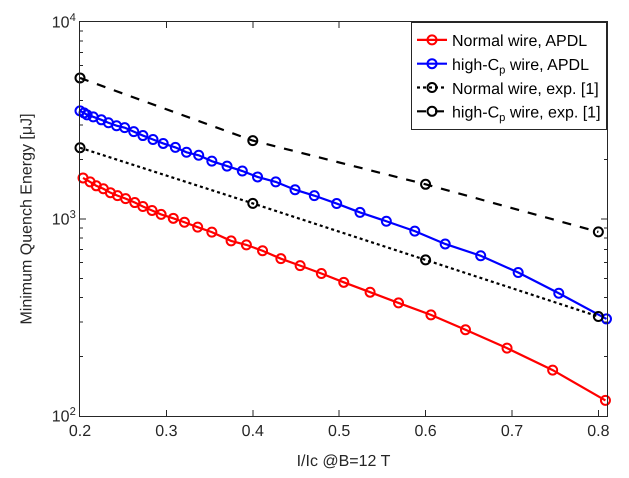  I want to click on x-tick-label: 0.5, so click(339, 431).